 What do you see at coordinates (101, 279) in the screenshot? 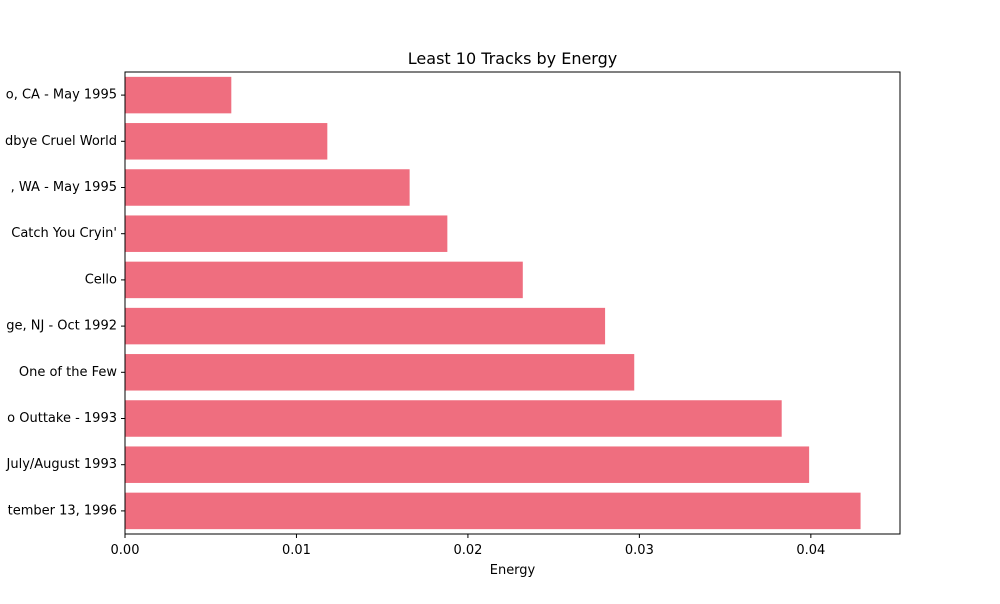
I see `y-tick-label: Cello` at bounding box center [101, 279].